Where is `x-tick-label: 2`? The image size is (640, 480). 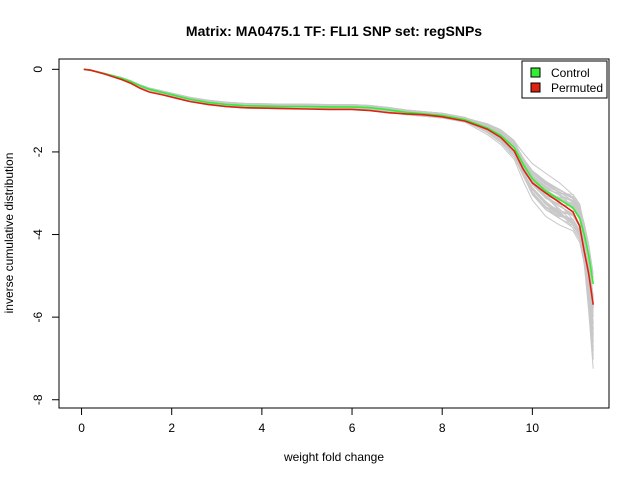
x-tick-label: 2 is located at coordinates (171, 428).